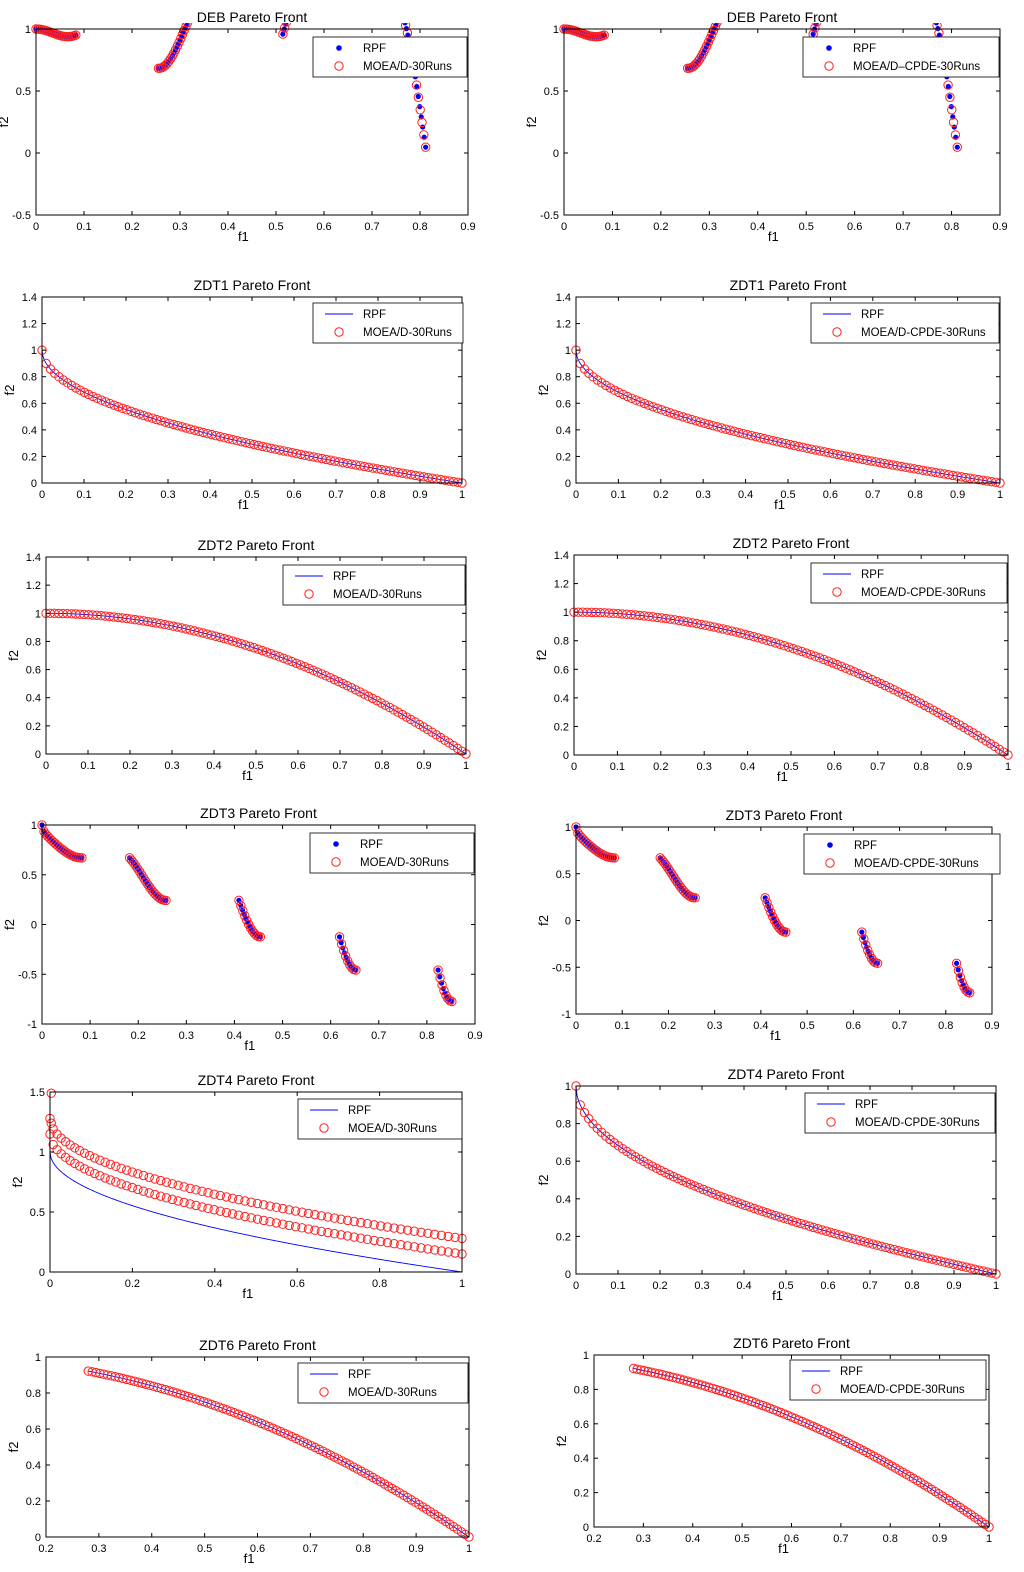 The width and height of the screenshot is (1024, 1572). I want to click on x-tick-label: 0, so click(42, 495).